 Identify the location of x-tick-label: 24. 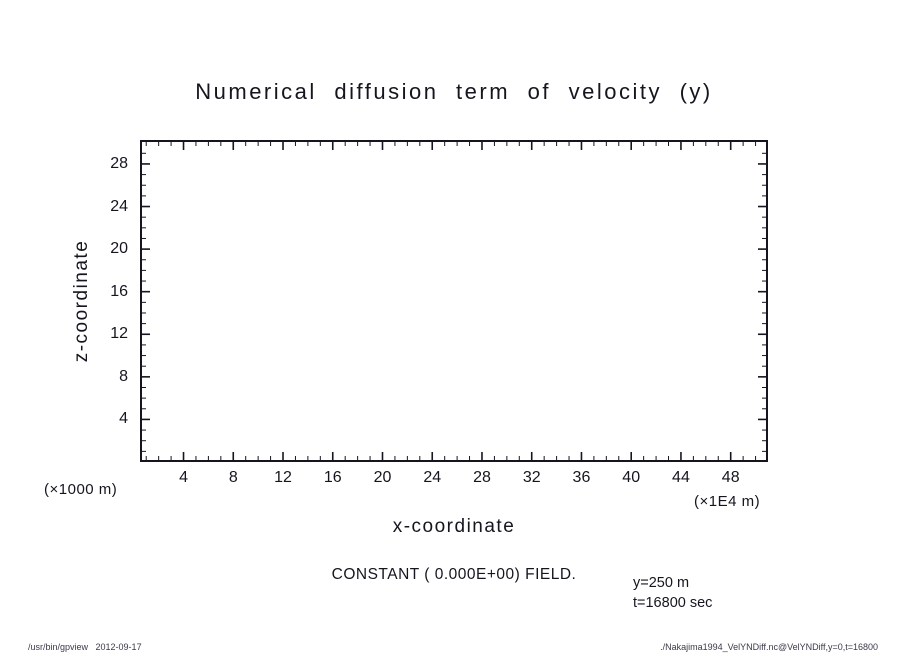
(432, 477).